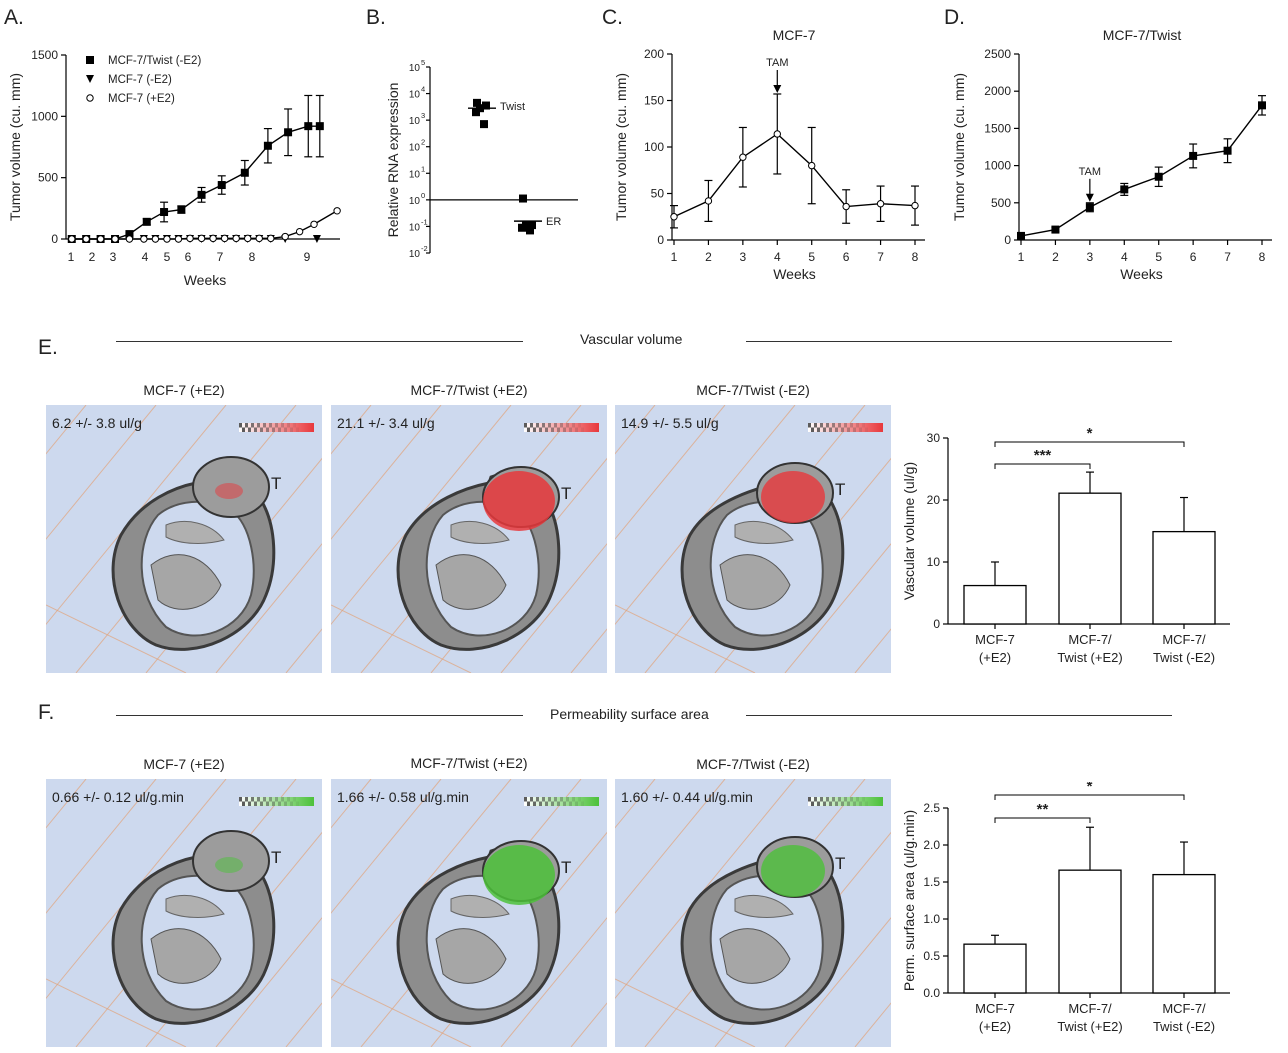 The height and width of the screenshot is (1053, 1288). What do you see at coordinates (424, 221) in the screenshot?
I see `y-tick-exponent: -1` at bounding box center [424, 221].